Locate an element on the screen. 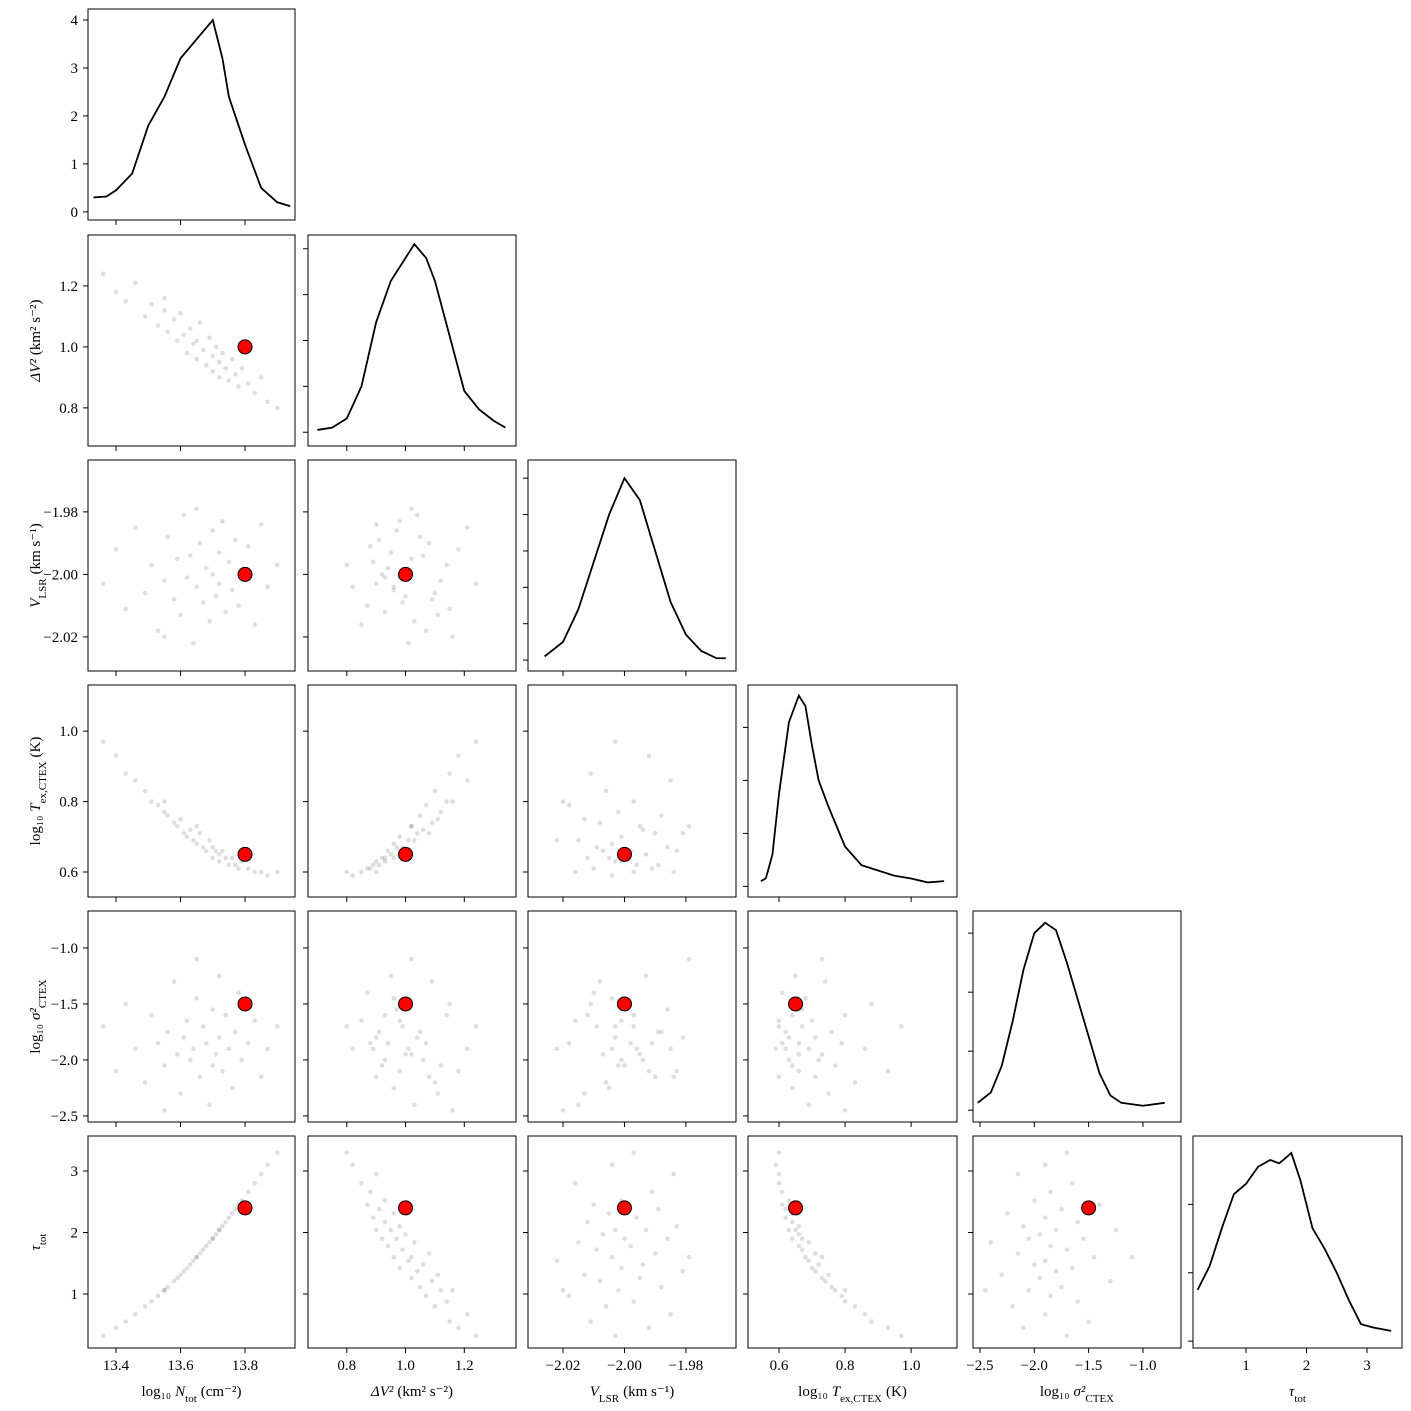 The width and height of the screenshot is (1411, 1411). x-tick-label: 13.8 is located at coordinates (245, 1366).